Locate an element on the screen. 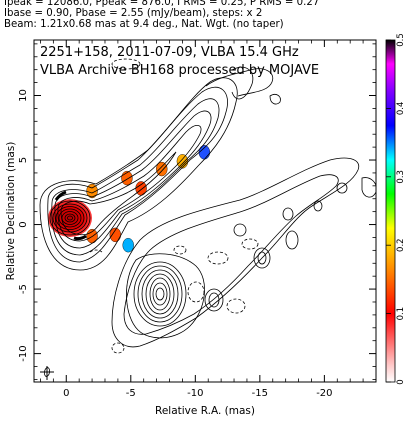 This screenshot has height=424, width=409. colorbar-tick-label: 0.5 is located at coordinates (401, 40).